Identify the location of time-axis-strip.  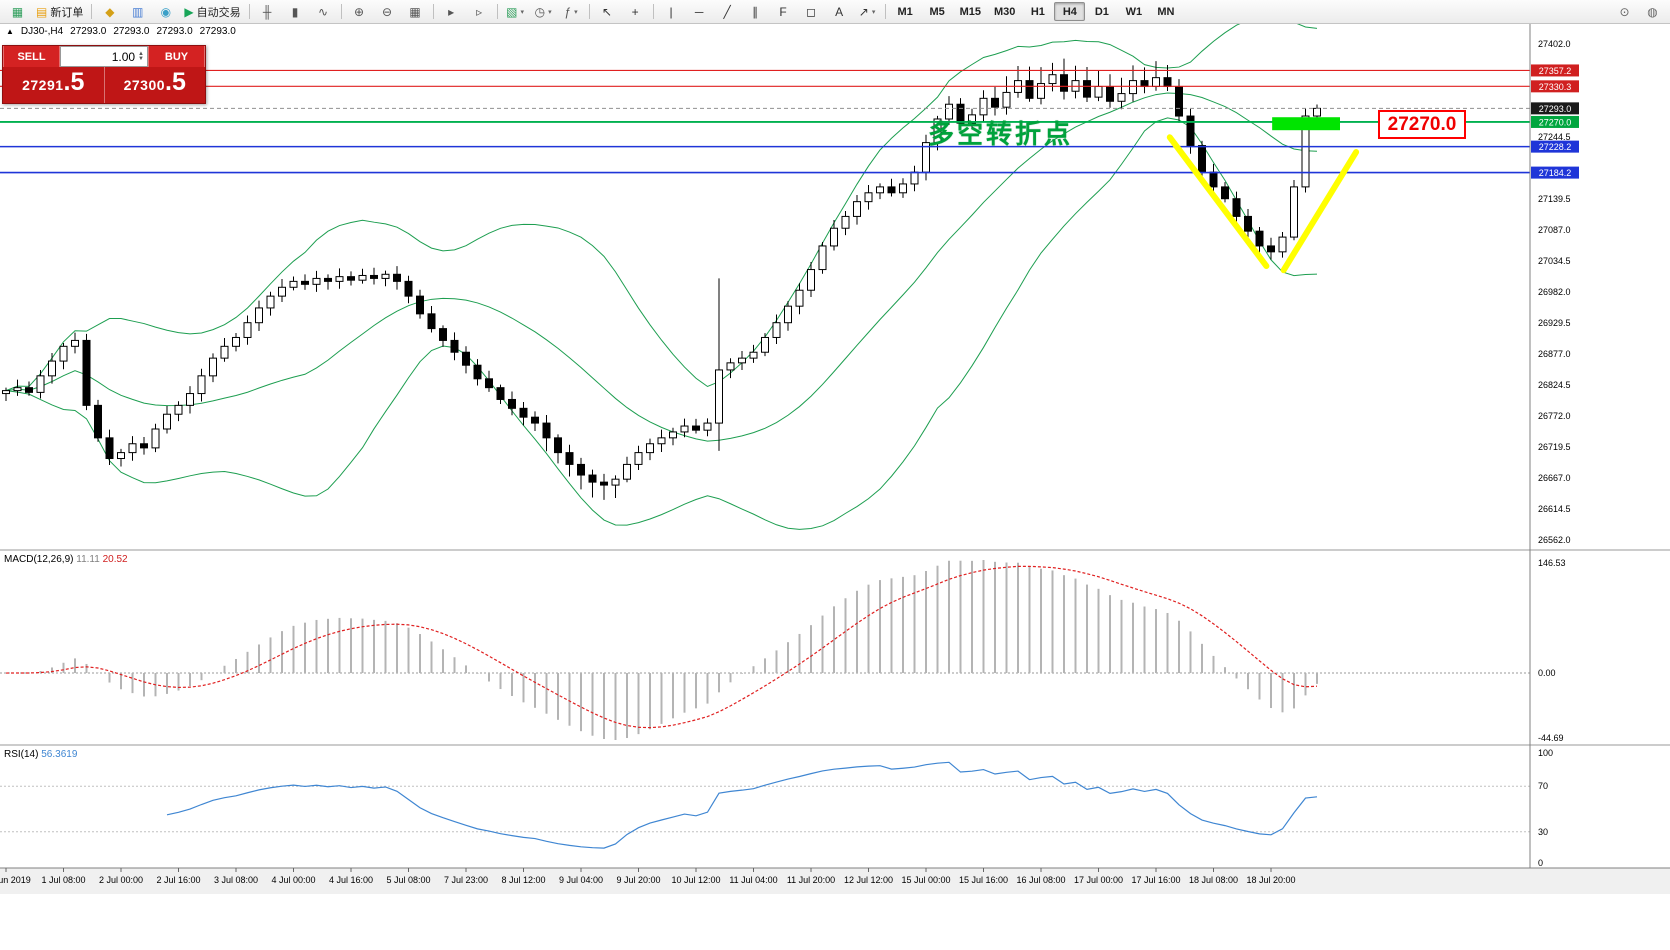
(835, 881).